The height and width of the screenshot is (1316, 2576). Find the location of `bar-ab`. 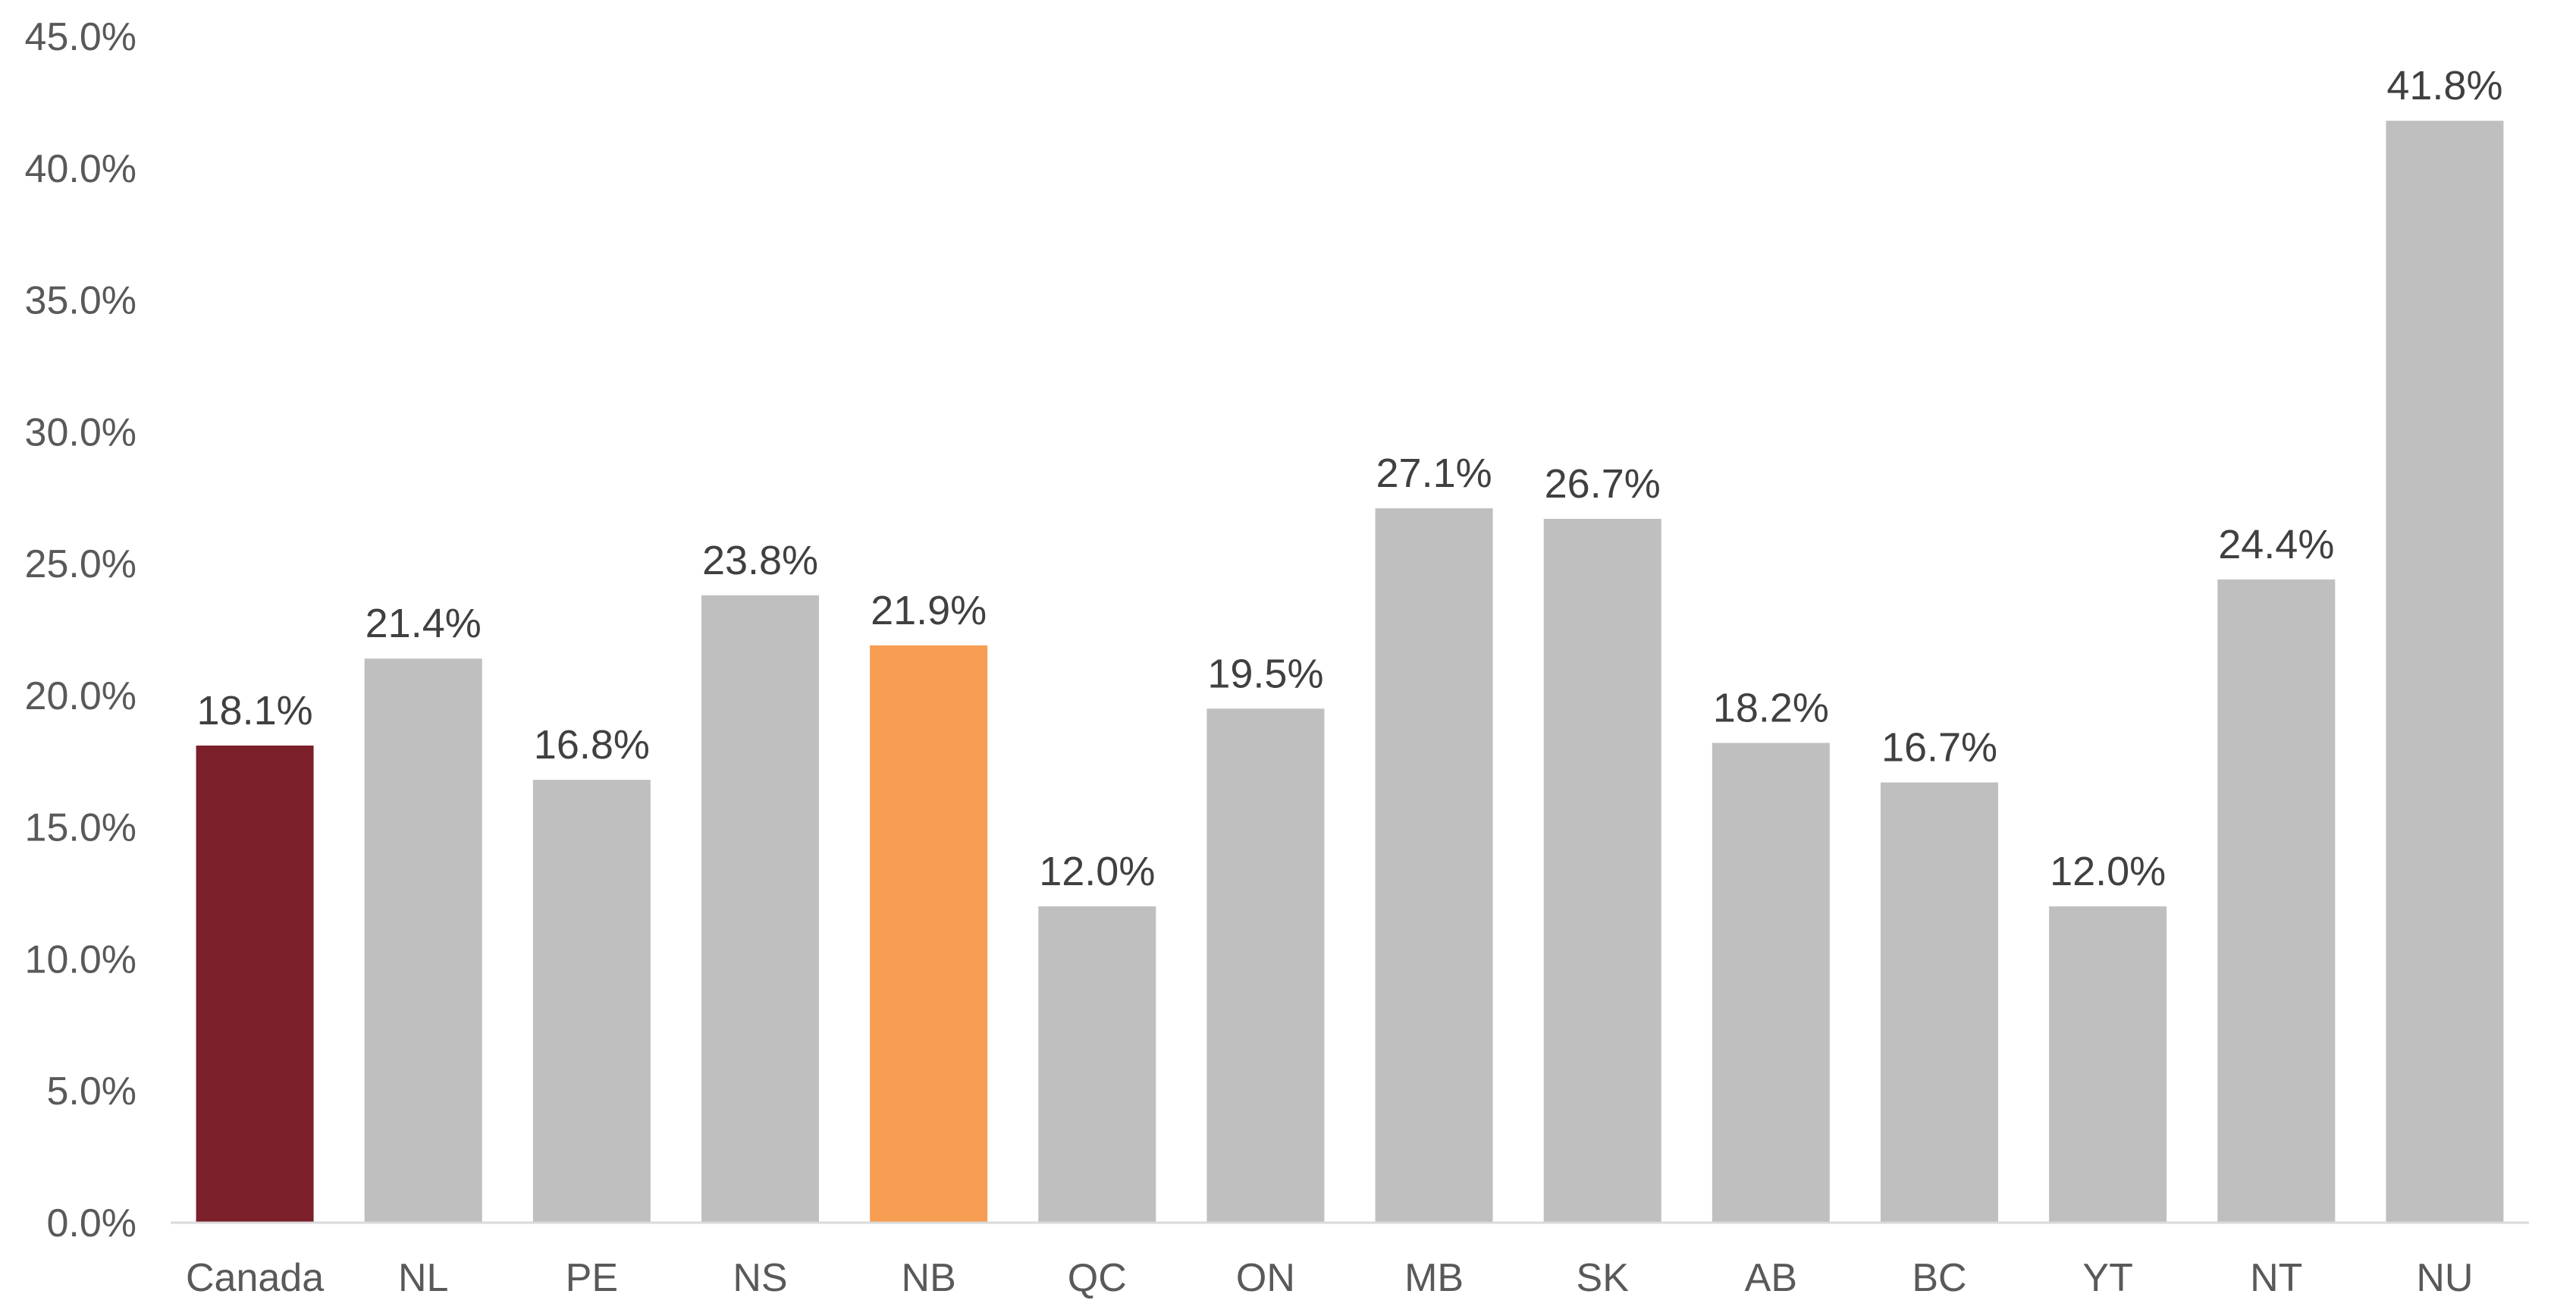

bar-ab is located at coordinates (1771, 983).